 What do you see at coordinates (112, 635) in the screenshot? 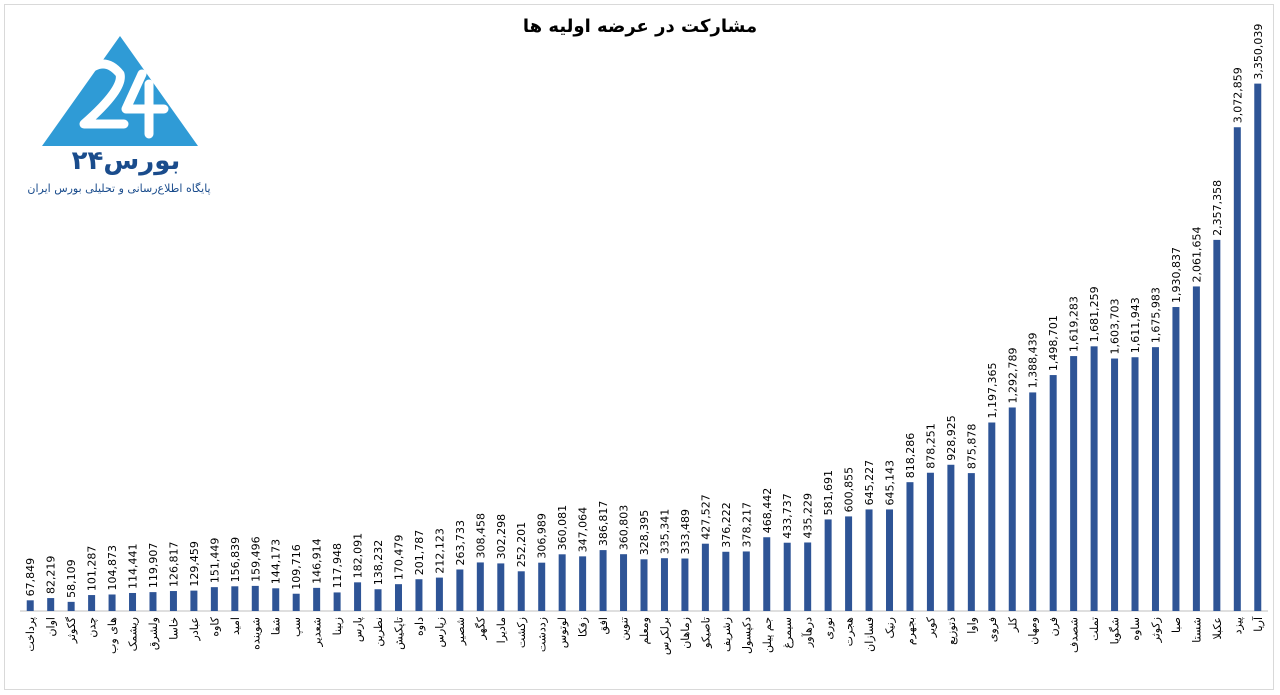
I see `category-label-4: های وب` at bounding box center [112, 635].